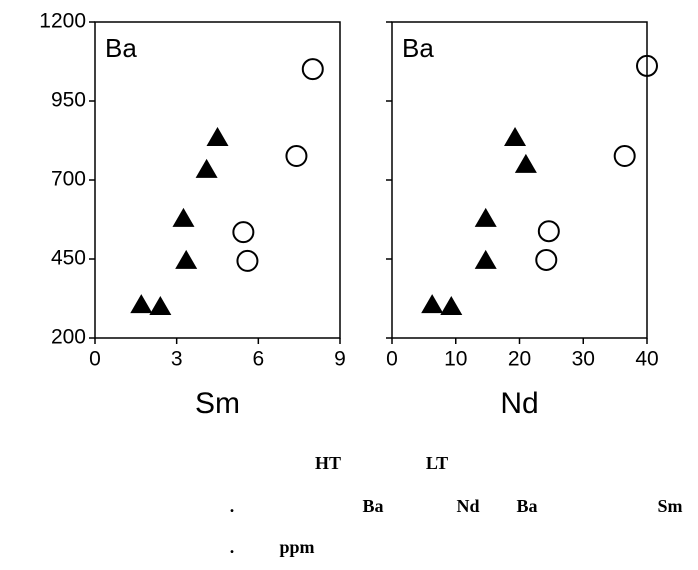  Describe the element at coordinates (646, 359) in the screenshot. I see `x-tick-label: 40` at that location.